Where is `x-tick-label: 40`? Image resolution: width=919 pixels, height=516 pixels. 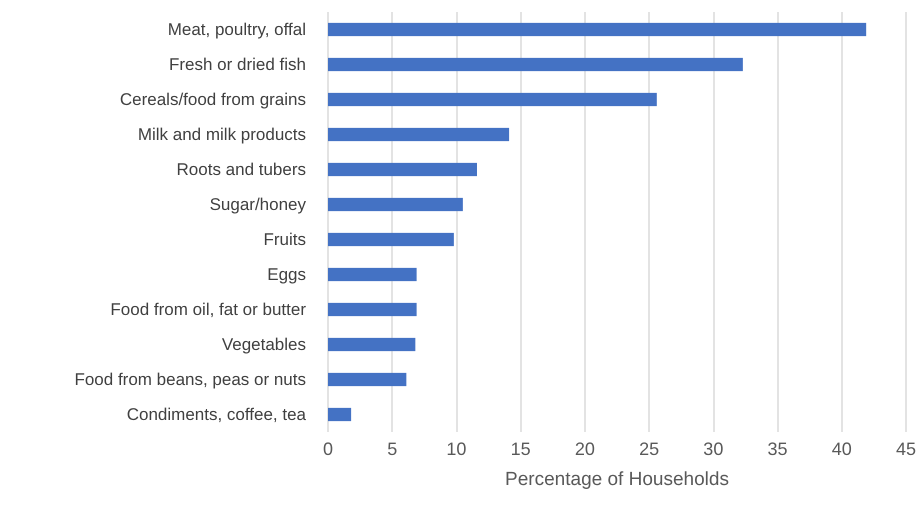 x-tick-label: 40 is located at coordinates (842, 449).